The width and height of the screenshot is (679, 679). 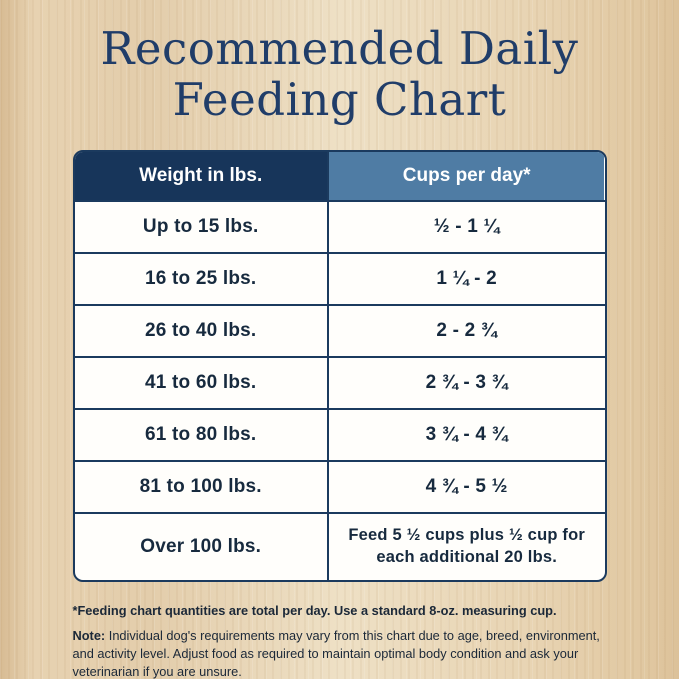 What do you see at coordinates (466, 226) in the screenshot?
I see `cups-cell: ½ - 1 ¼` at bounding box center [466, 226].